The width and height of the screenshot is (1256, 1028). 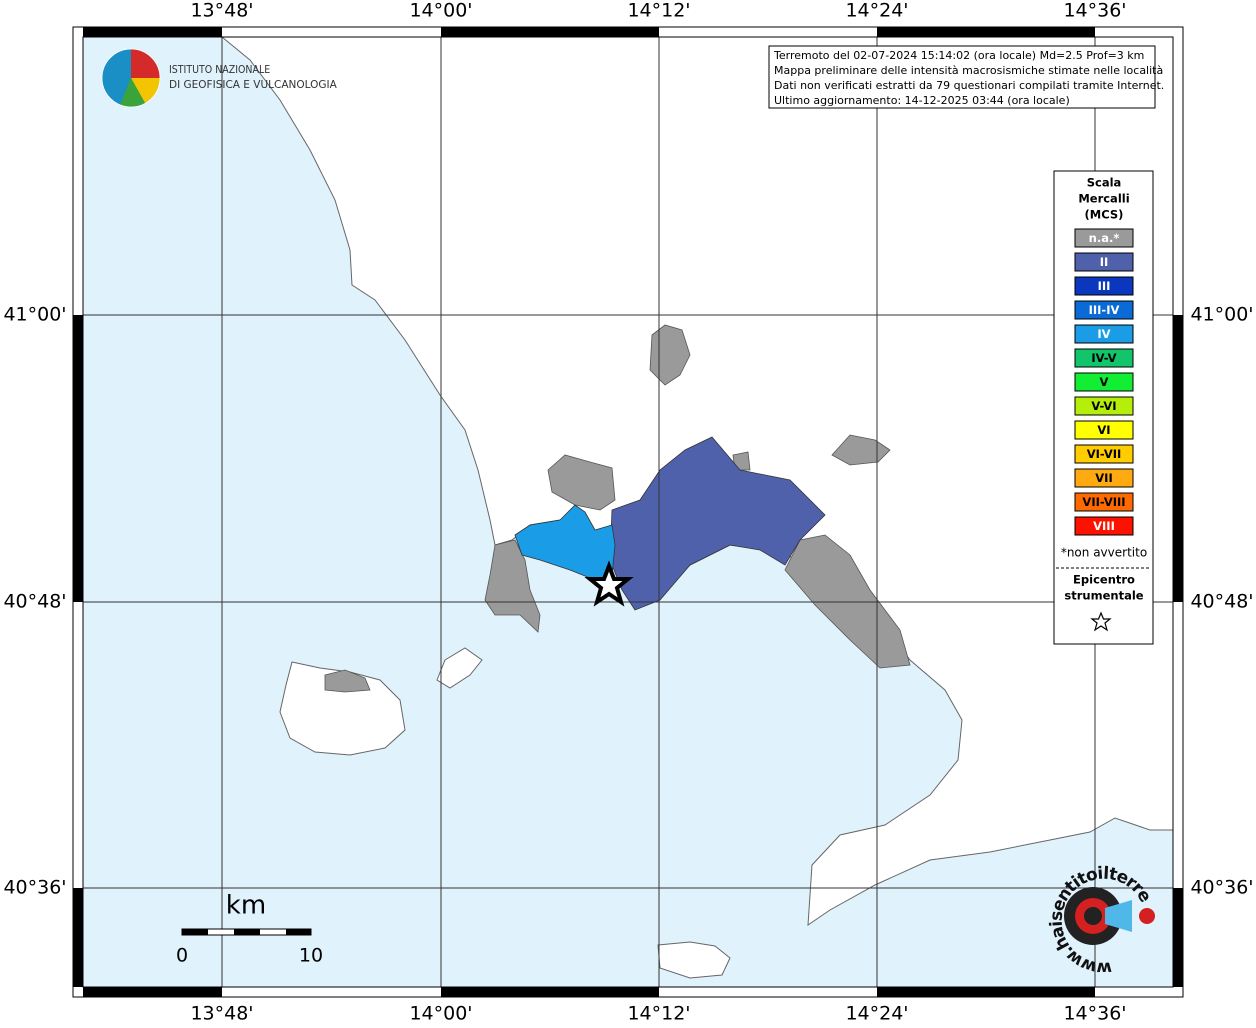 What do you see at coordinates (1104, 183) in the screenshot?
I see `legend-title: Scala` at bounding box center [1104, 183].